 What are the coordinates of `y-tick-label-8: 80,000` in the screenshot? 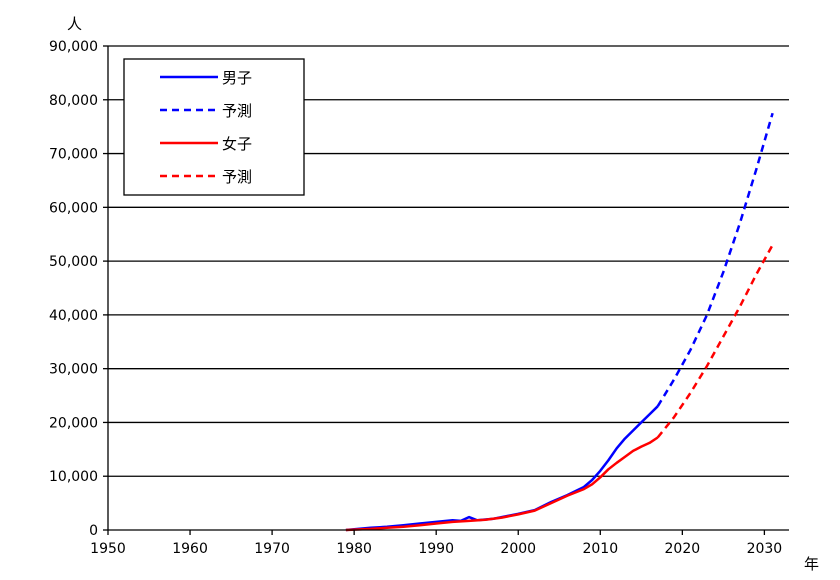 It's located at (73, 101).